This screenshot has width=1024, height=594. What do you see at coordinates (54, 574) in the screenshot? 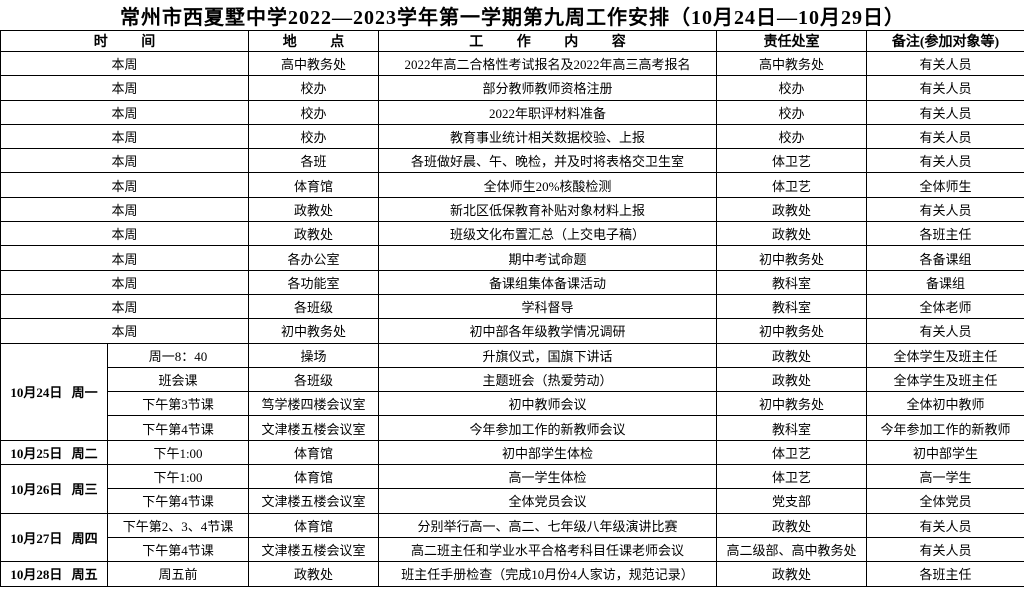
I see `date-cell: 10月28日 周五` at bounding box center [54, 574].